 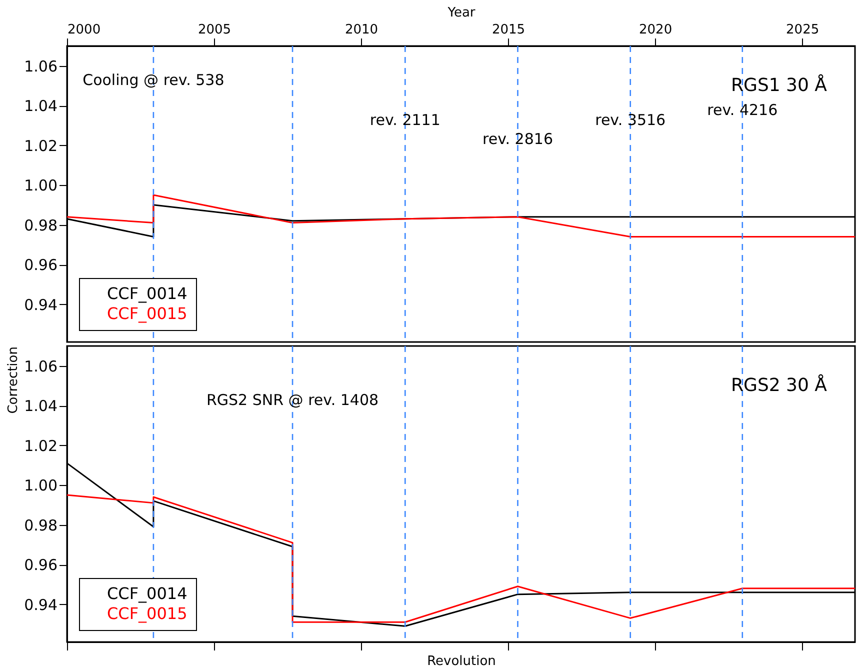 What do you see at coordinates (779, 85) in the screenshot?
I see `annotation: RGS1 30 Å` at bounding box center [779, 85].